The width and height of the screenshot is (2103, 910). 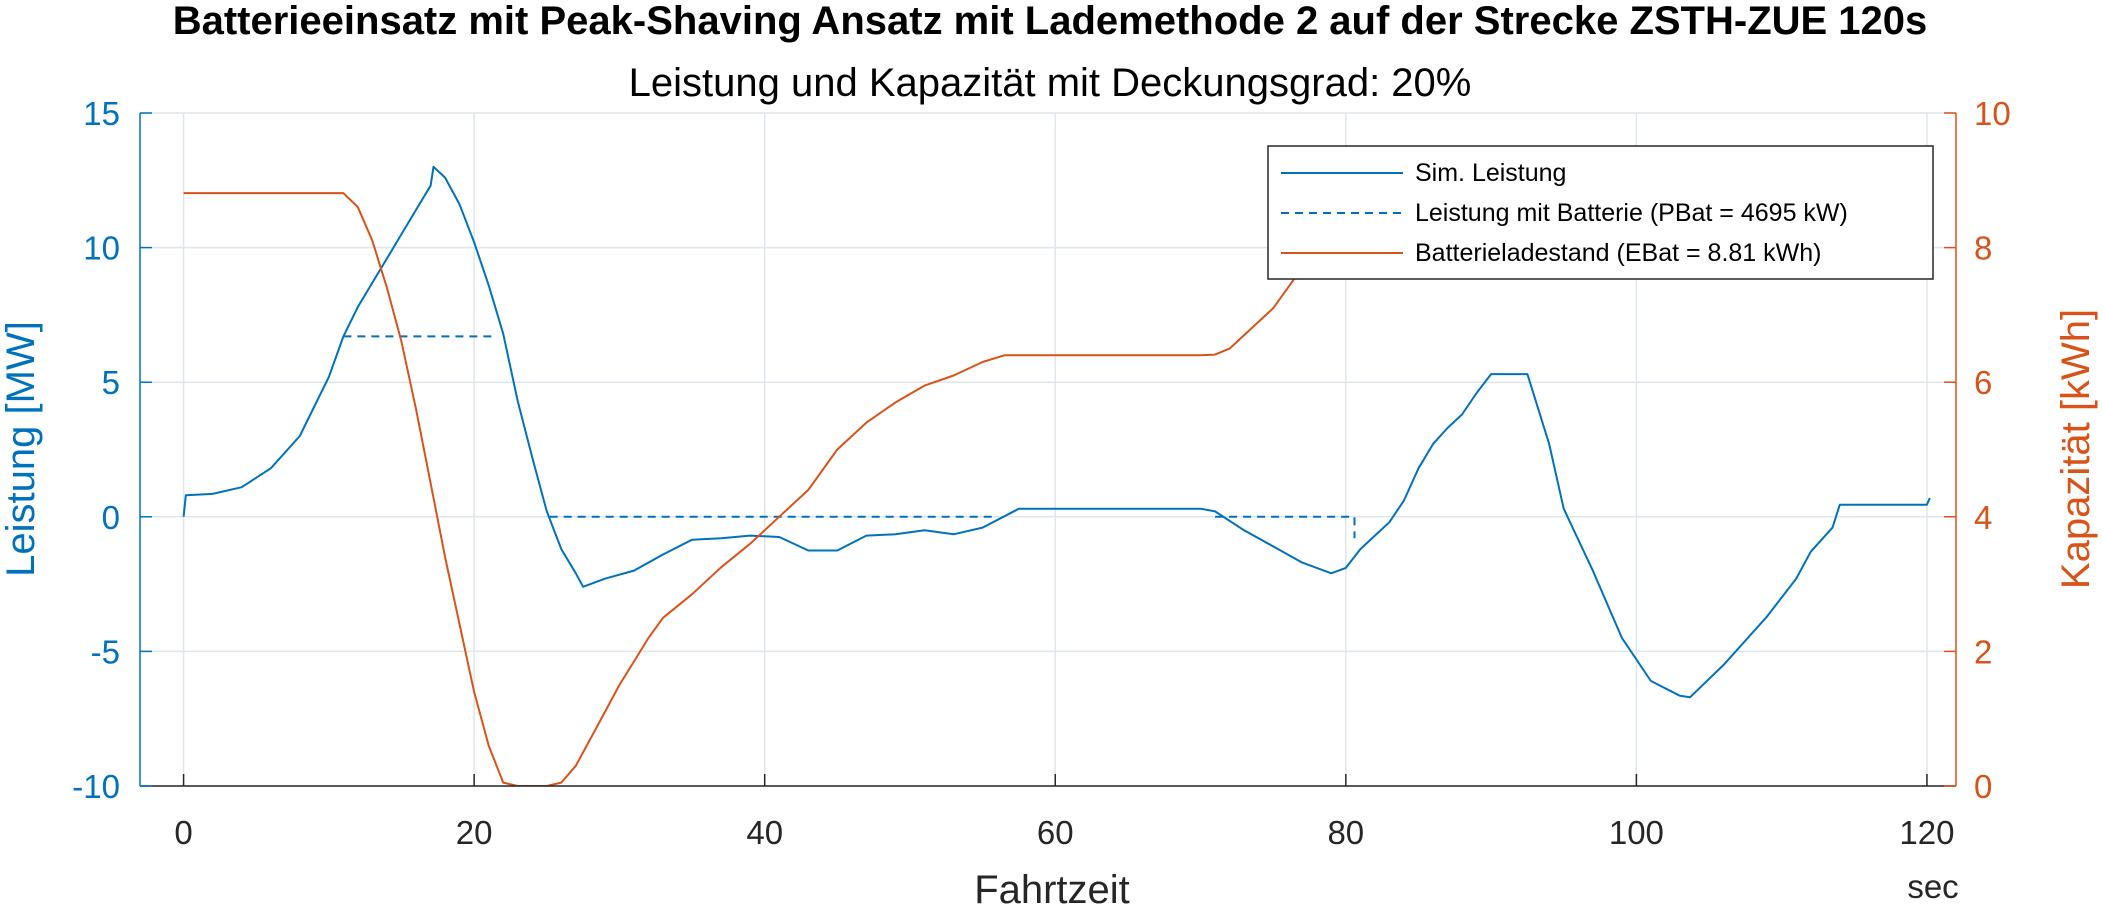 I want to click on legend-box, so click(x=1600, y=212).